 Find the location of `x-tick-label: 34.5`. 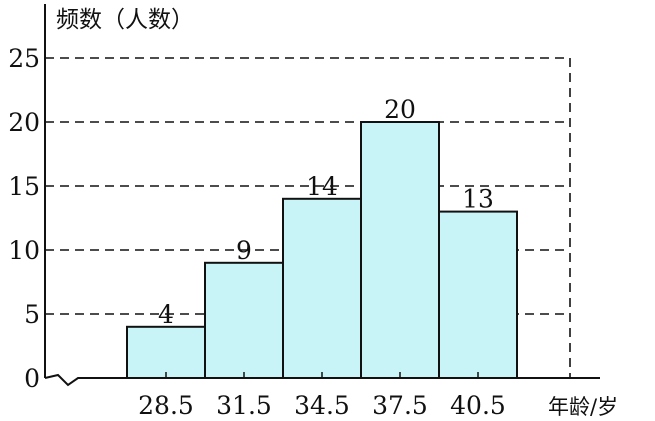

x-tick-label: 34.5 is located at coordinates (322, 405).